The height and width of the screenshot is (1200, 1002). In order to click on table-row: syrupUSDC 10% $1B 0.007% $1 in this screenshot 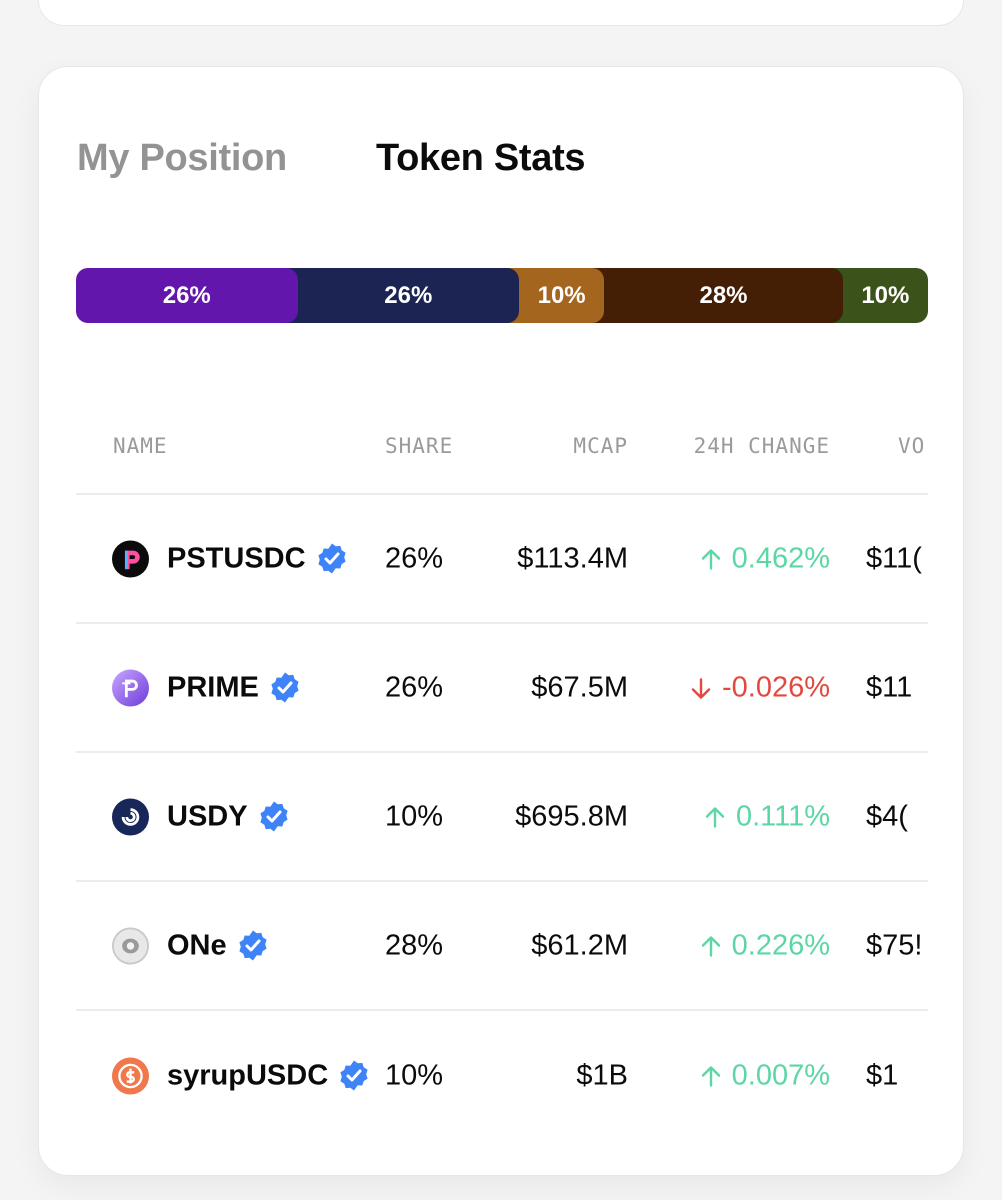, I will do `click(502, 1069)`.